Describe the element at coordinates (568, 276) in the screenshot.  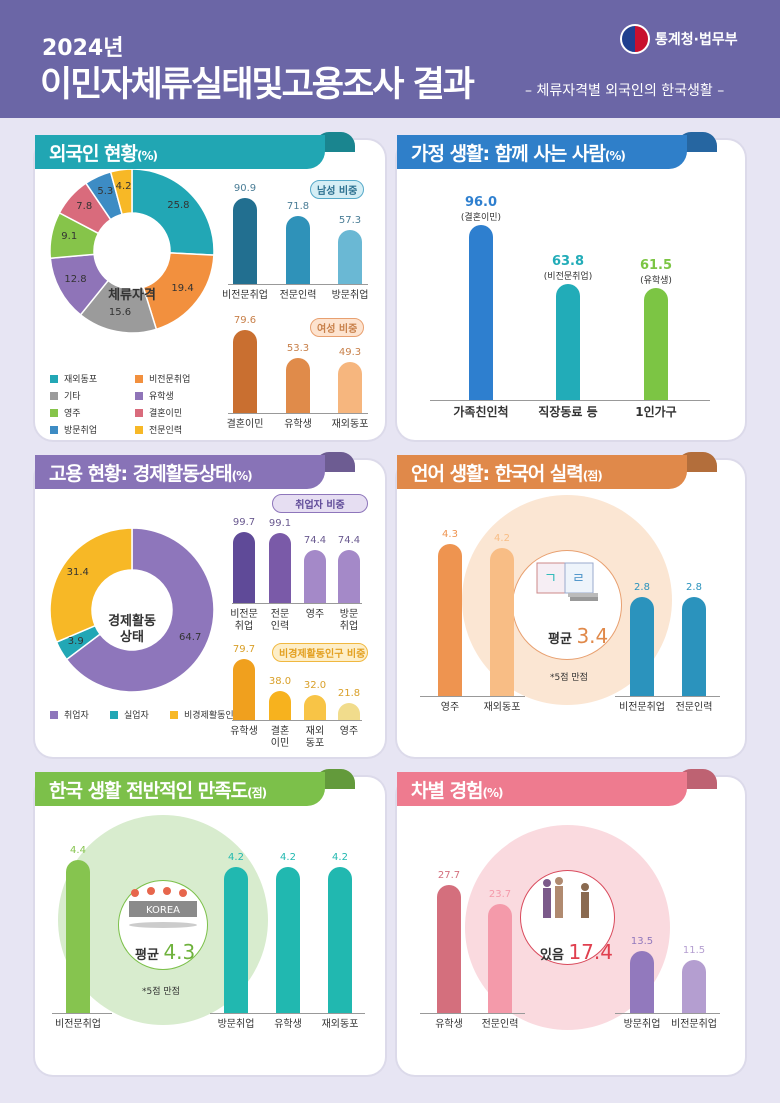
I see `bar-sublabel: (비전문취업)` at that location.